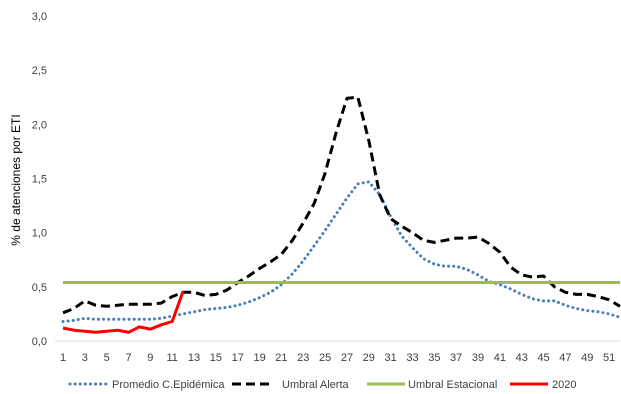 Image resolution: width=621 pixels, height=394 pixels. What do you see at coordinates (281, 358) in the screenshot?
I see `x-tick-label: 21` at bounding box center [281, 358].